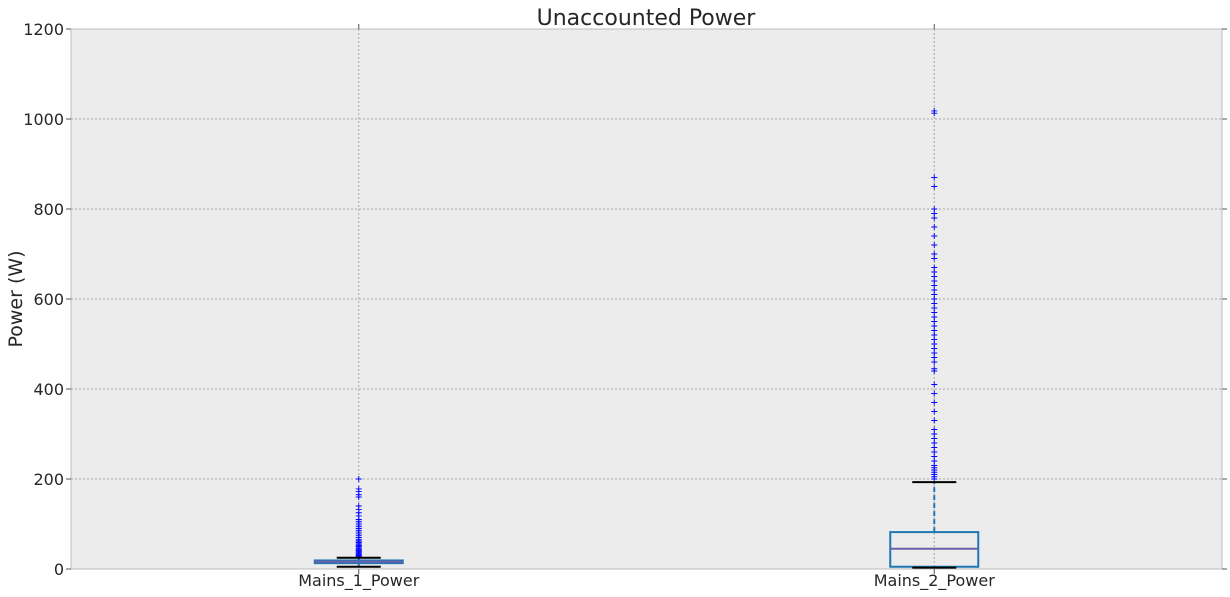 This screenshot has height=597, width=1230. What do you see at coordinates (48, 299) in the screenshot?
I see `y-tick-label: 600` at bounding box center [48, 299].